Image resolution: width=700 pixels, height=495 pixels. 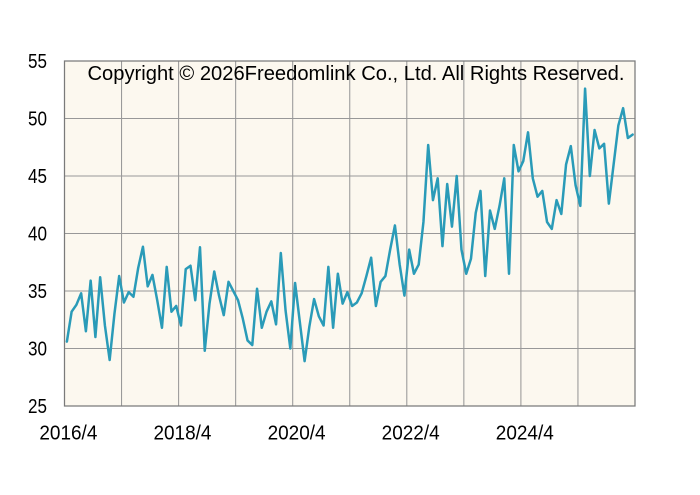 What do you see at coordinates (37, 292) in the screenshot?
I see `svg-text: 35` at bounding box center [37, 292].